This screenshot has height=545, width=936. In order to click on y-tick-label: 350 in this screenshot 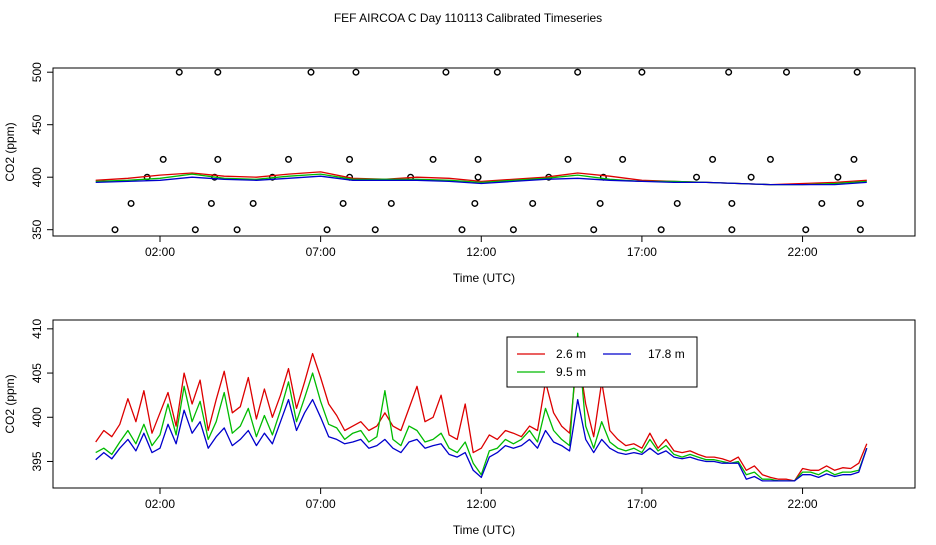, I will do `click(37, 229)`.